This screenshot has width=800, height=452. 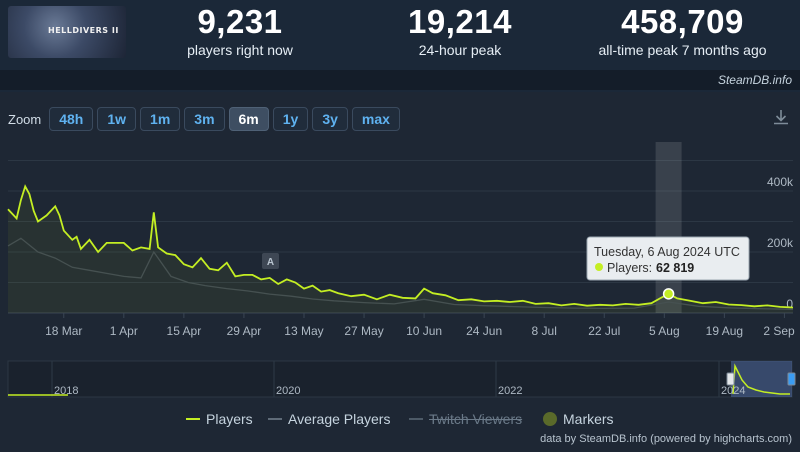 I want to click on tooltip-series-label: Players:, so click(x=629, y=268).